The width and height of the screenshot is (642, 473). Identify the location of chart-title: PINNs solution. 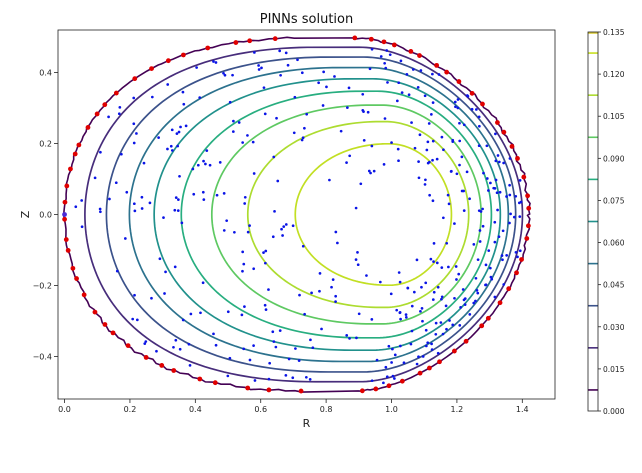
(307, 19).